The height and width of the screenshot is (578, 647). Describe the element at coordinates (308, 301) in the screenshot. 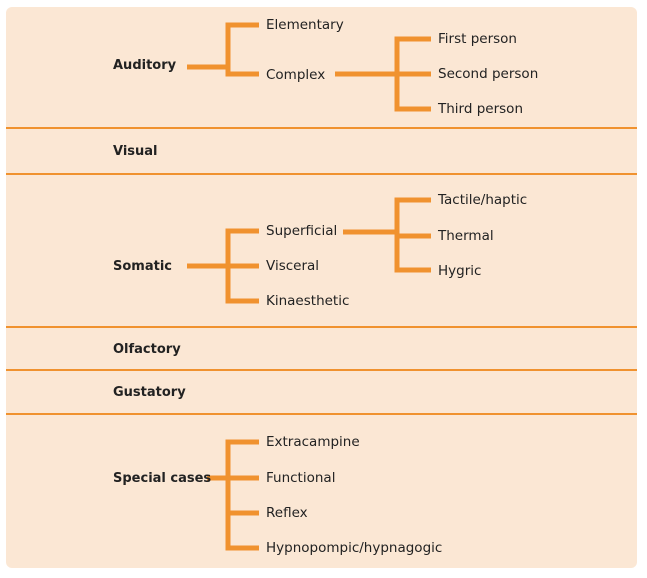

I see `node-kinaesthetic: Kinaesthetic` at that location.